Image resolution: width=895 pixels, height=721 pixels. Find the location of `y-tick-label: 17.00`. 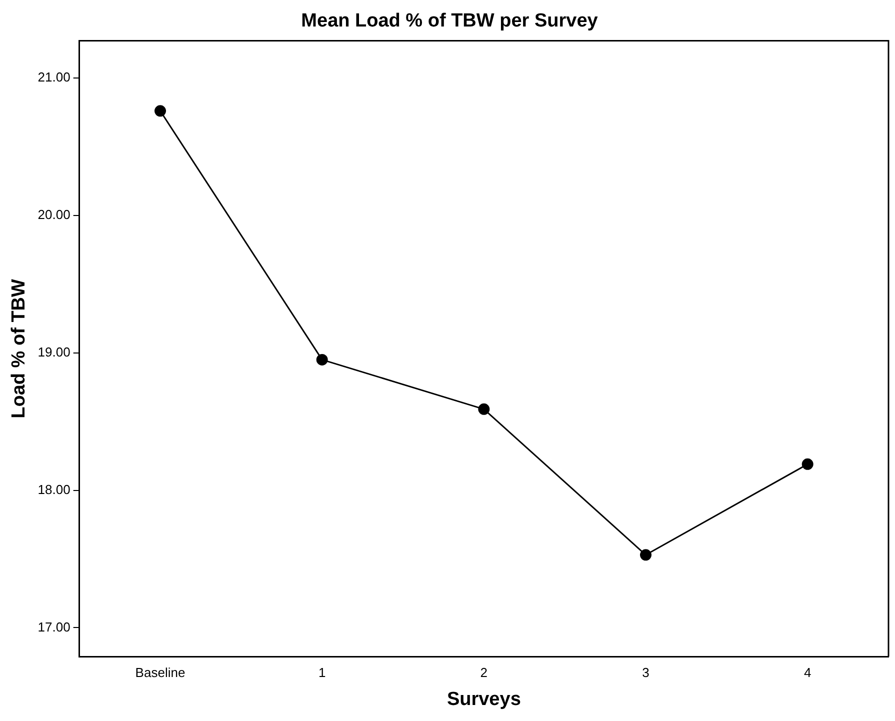

y-tick-label: 17.00 is located at coordinates (54, 626).